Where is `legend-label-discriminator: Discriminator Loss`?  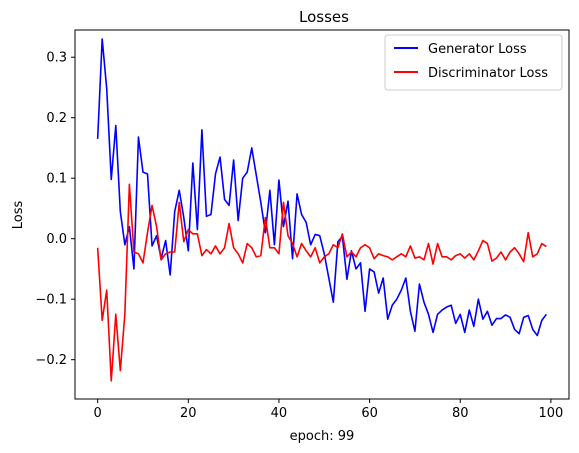 legend-label-discriminator: Discriminator Loss is located at coordinates (488, 73).